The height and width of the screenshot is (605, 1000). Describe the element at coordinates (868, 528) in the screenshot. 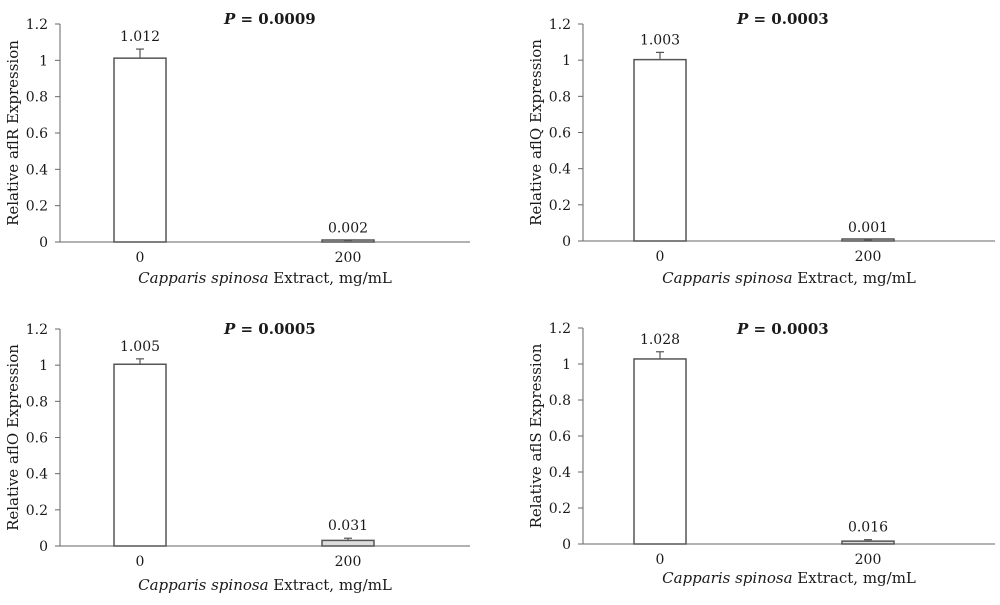

I see `data-label: 0.016` at that location.